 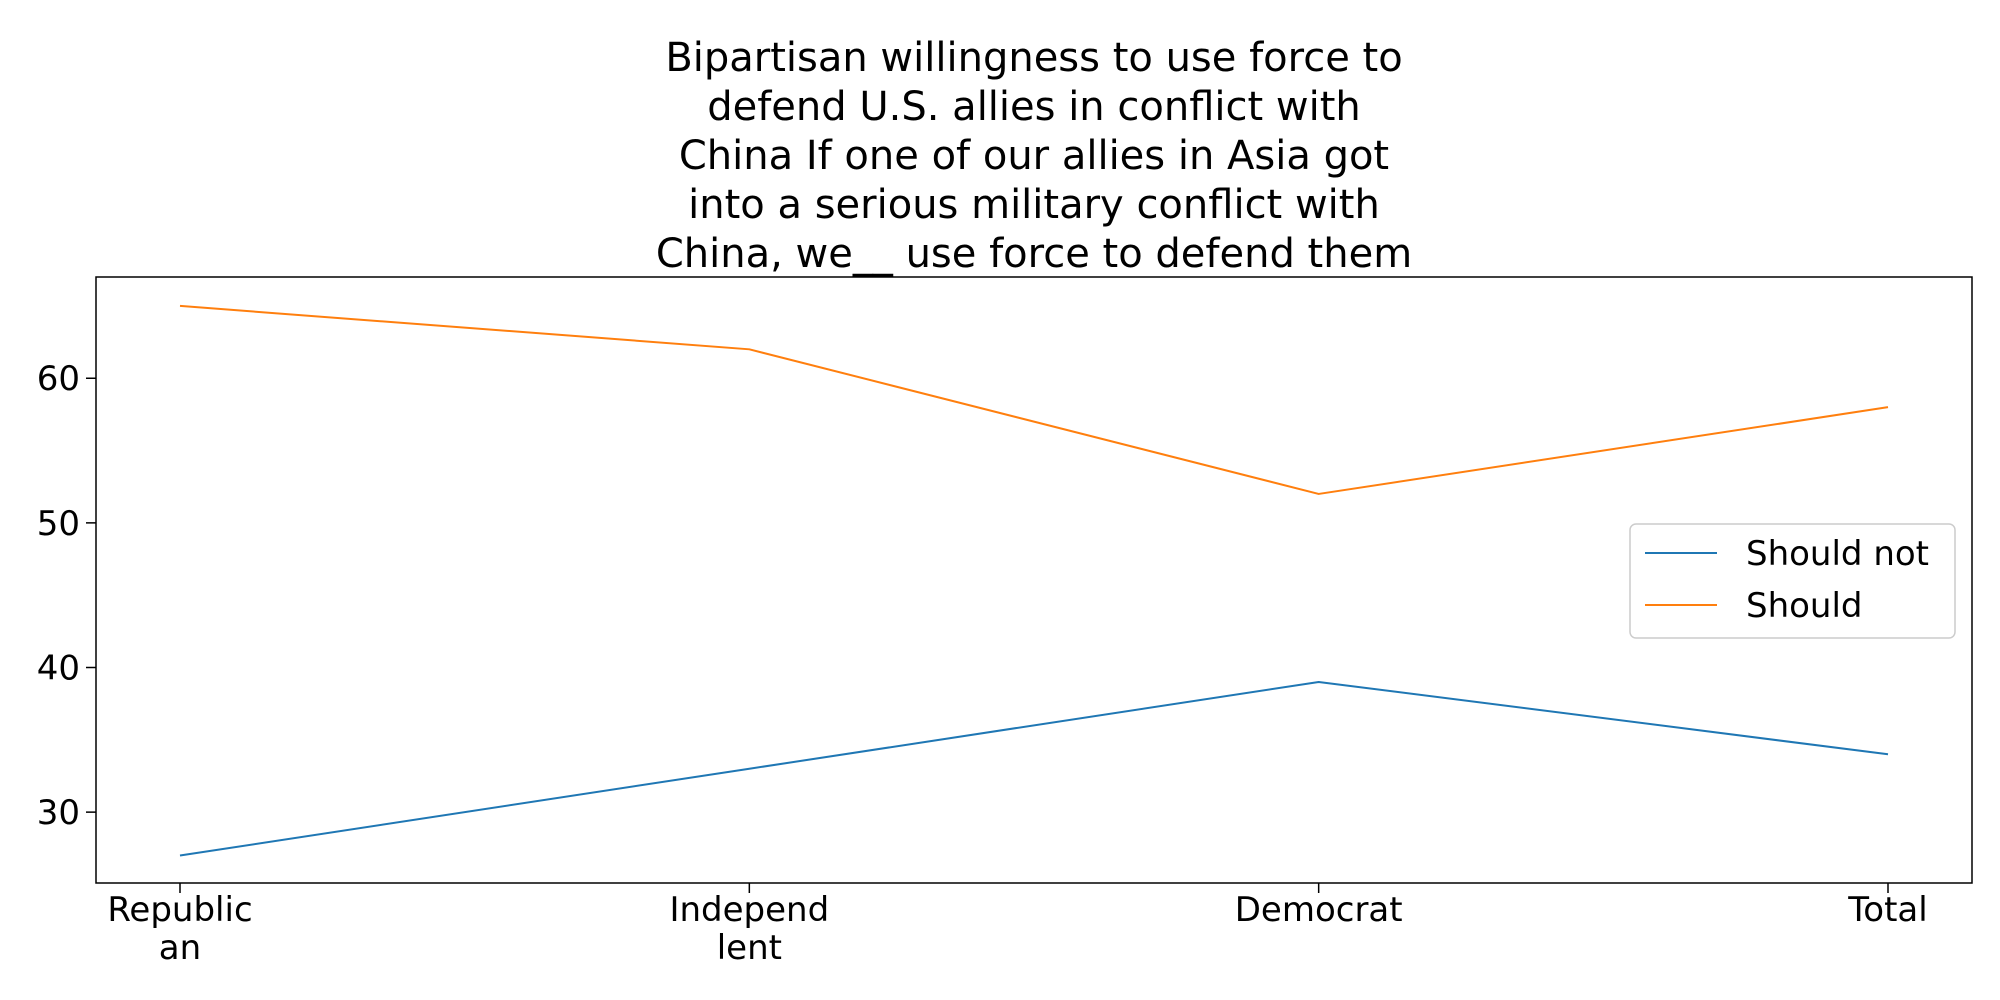 I want to click on x-tick-label: an, so click(x=180, y=948).